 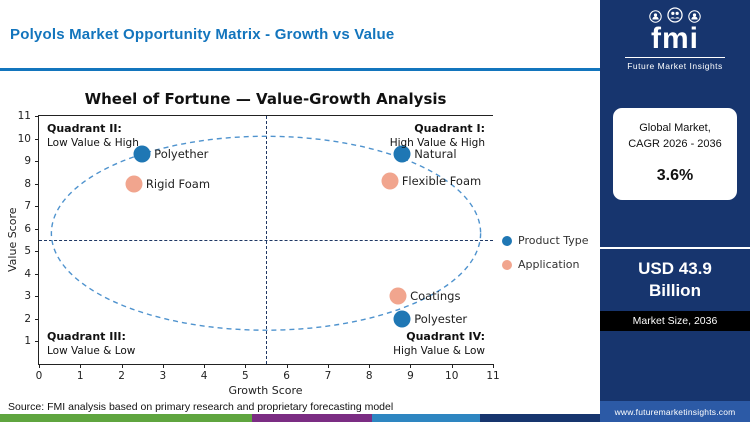 What do you see at coordinates (553, 240) in the screenshot?
I see `legend-label: Product Type` at bounding box center [553, 240].